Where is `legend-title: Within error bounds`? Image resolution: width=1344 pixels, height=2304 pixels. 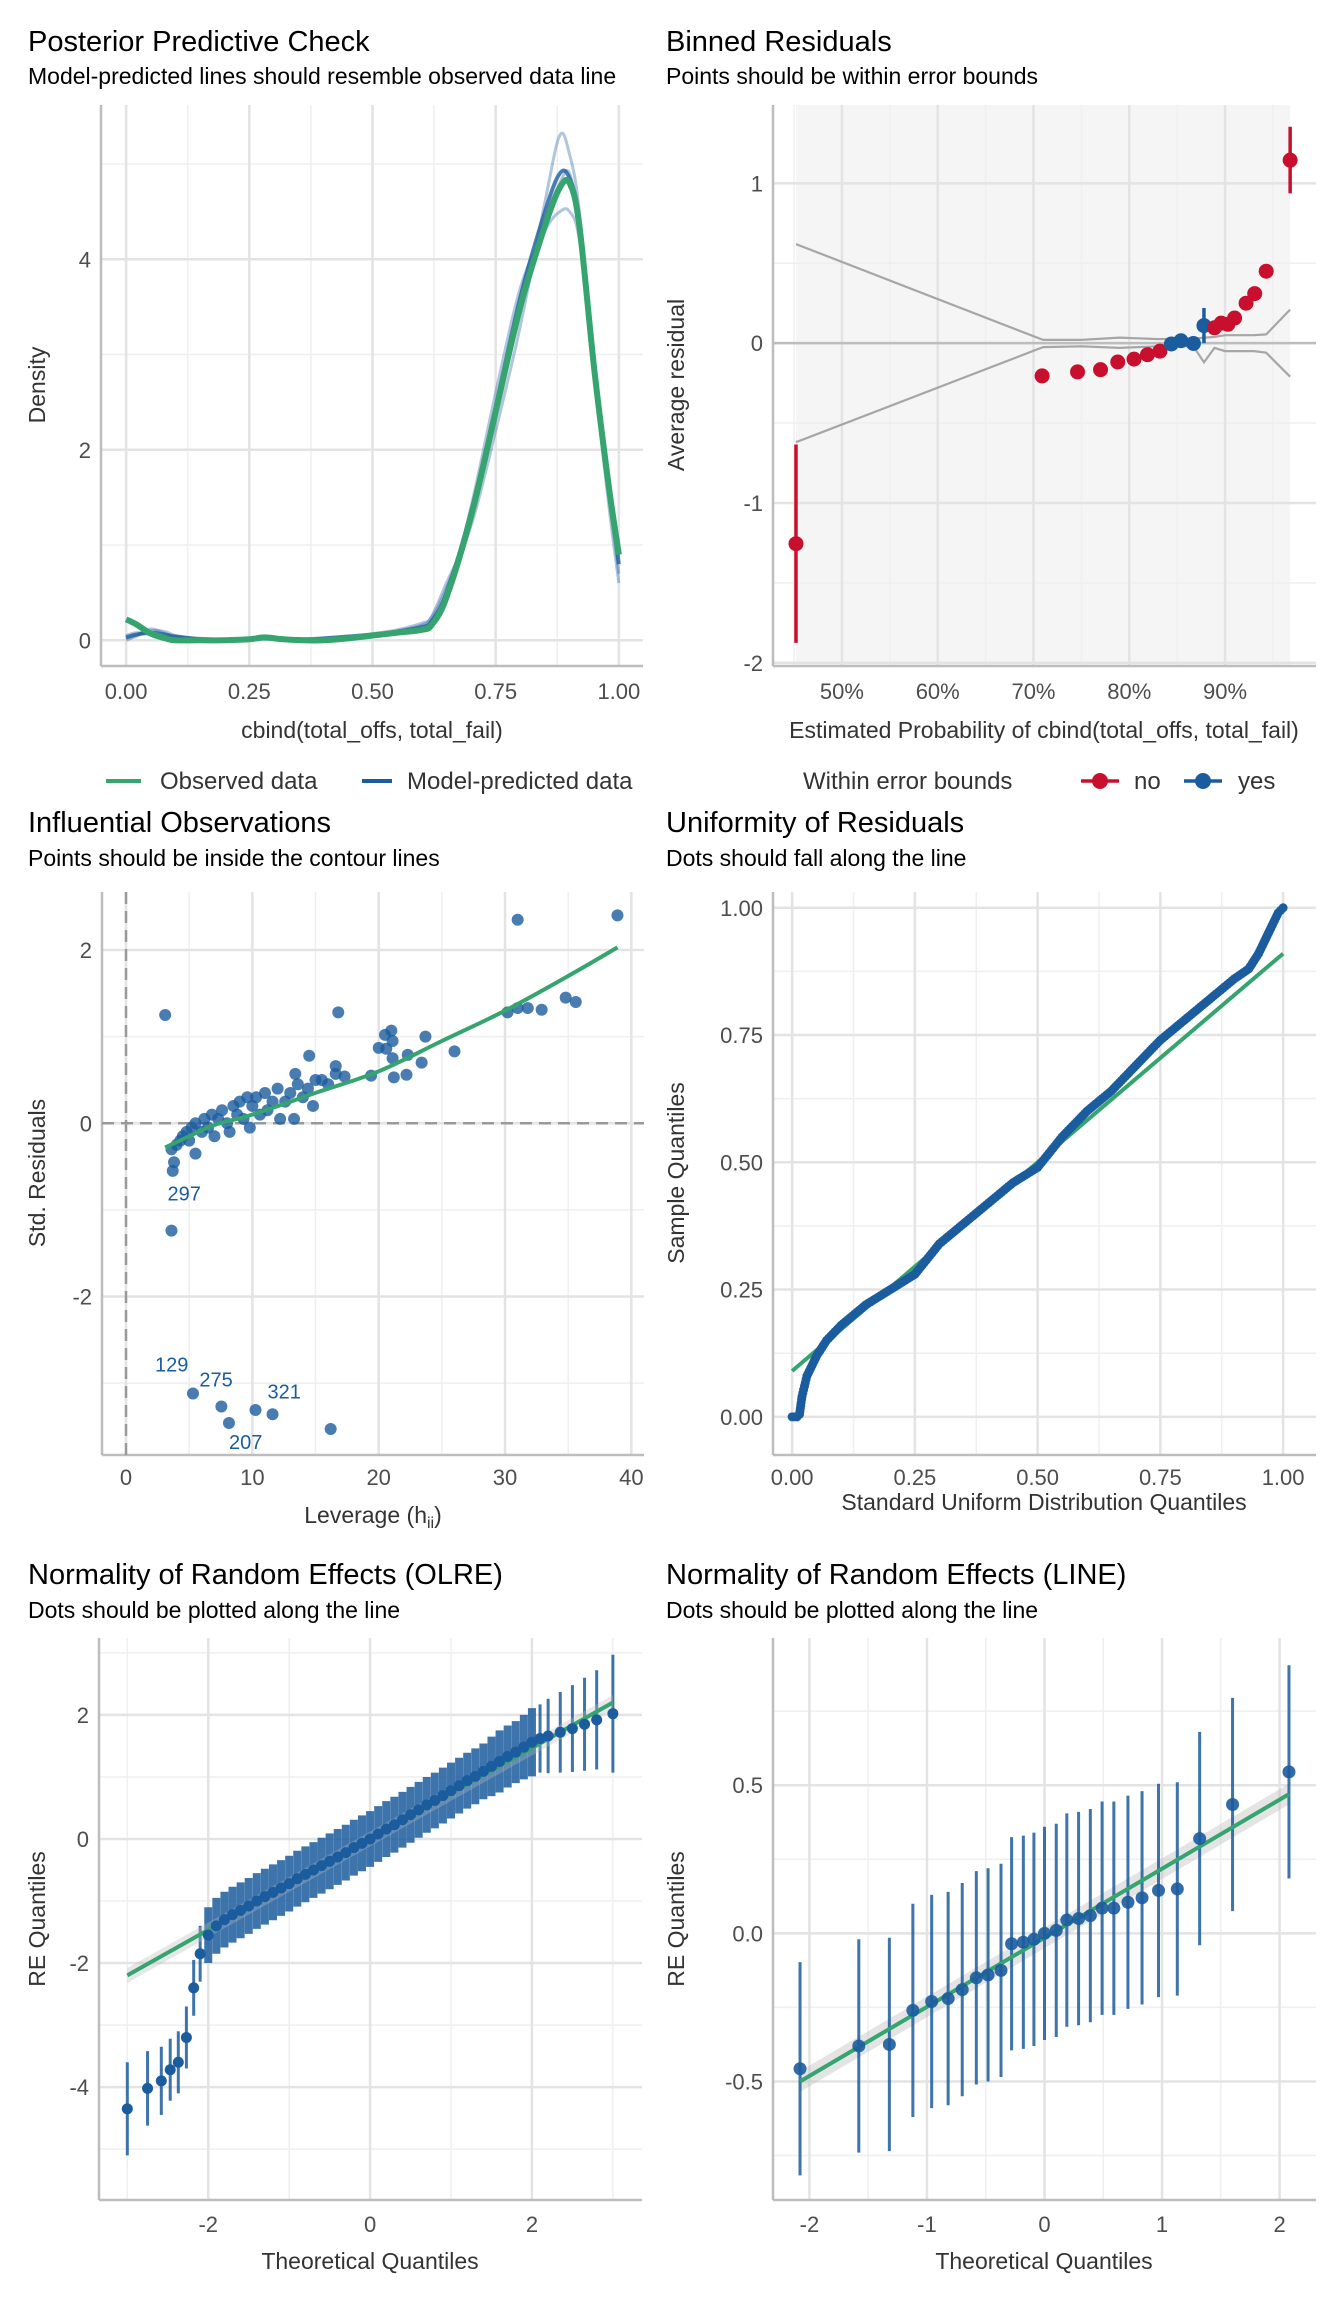
legend-title: Within error bounds is located at coordinates (907, 781).